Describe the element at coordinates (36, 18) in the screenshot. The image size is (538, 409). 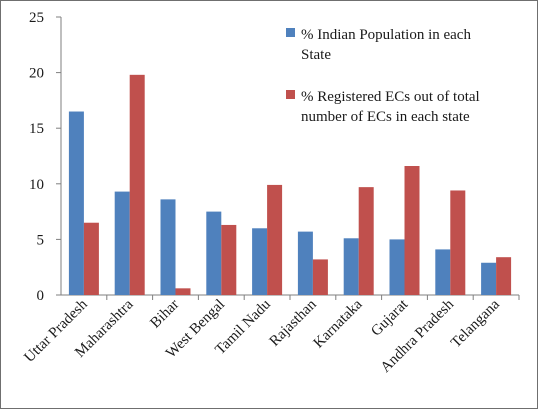
I see `y-tick-label: 25` at that location.